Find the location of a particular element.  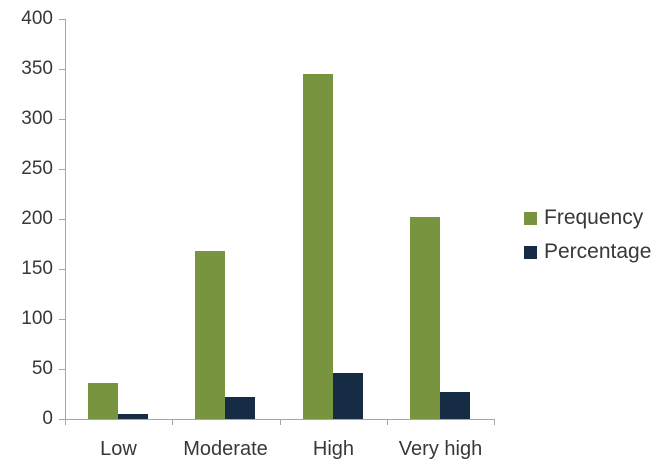

y-tick-label: 100 is located at coordinates (37, 318).